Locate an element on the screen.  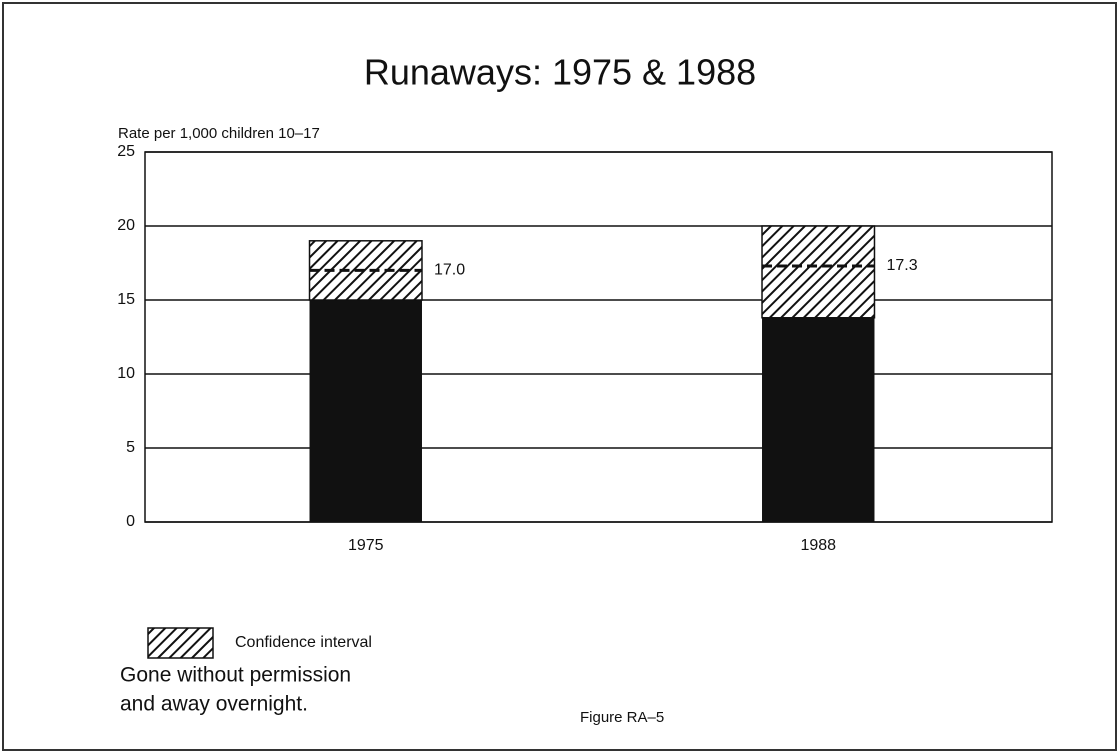
note: Gone without permission is located at coordinates (235, 675).